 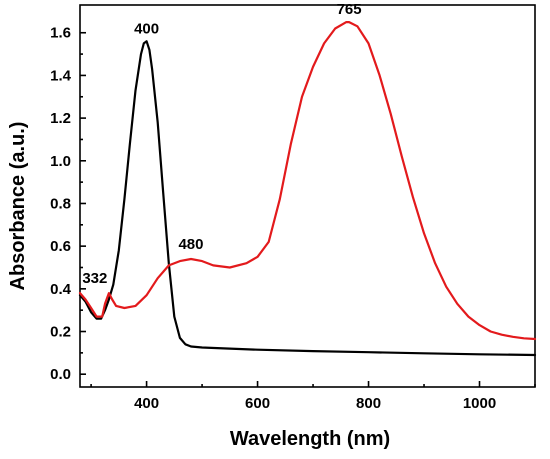 I want to click on x-tick-label: 600, so click(x=257, y=403).